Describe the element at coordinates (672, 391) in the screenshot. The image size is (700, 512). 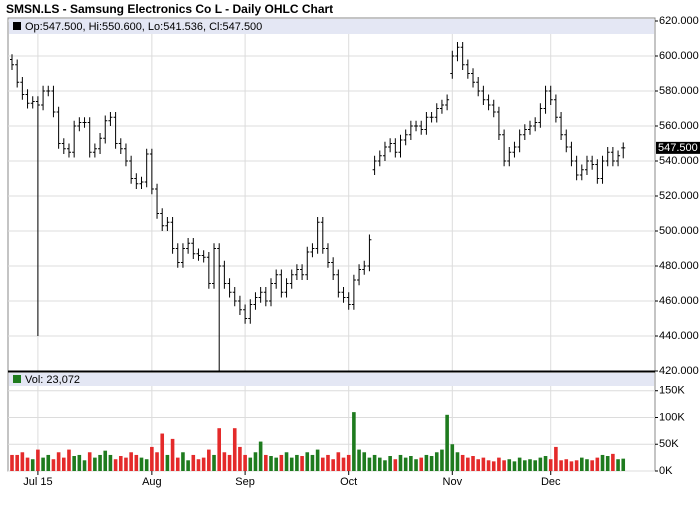
I see `y-tick-label: 150K` at that location.